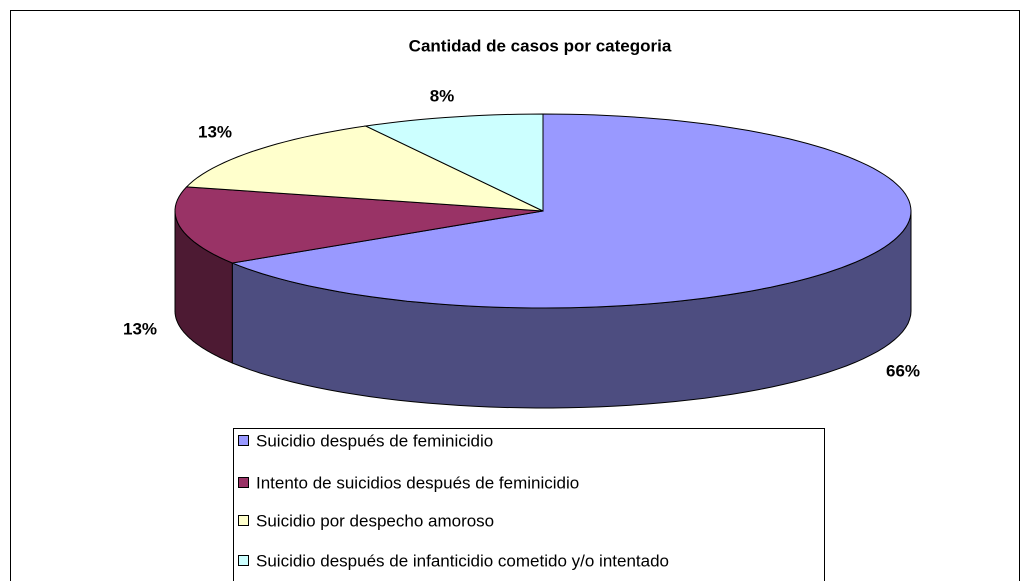 The height and width of the screenshot is (581, 1029). Describe the element at coordinates (903, 370) in the screenshot. I see `data-label: 66%` at that location.